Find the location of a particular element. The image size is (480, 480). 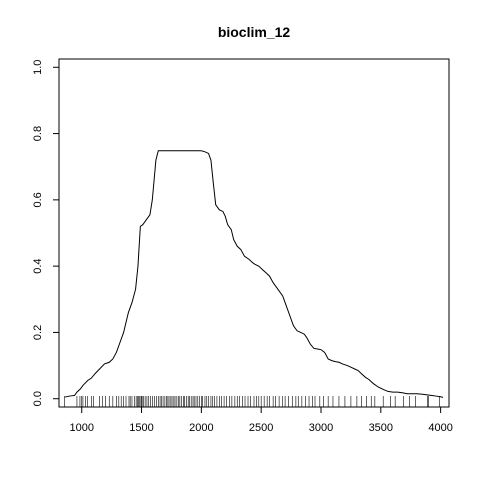

x-tick-label: 2000 is located at coordinates (201, 428).